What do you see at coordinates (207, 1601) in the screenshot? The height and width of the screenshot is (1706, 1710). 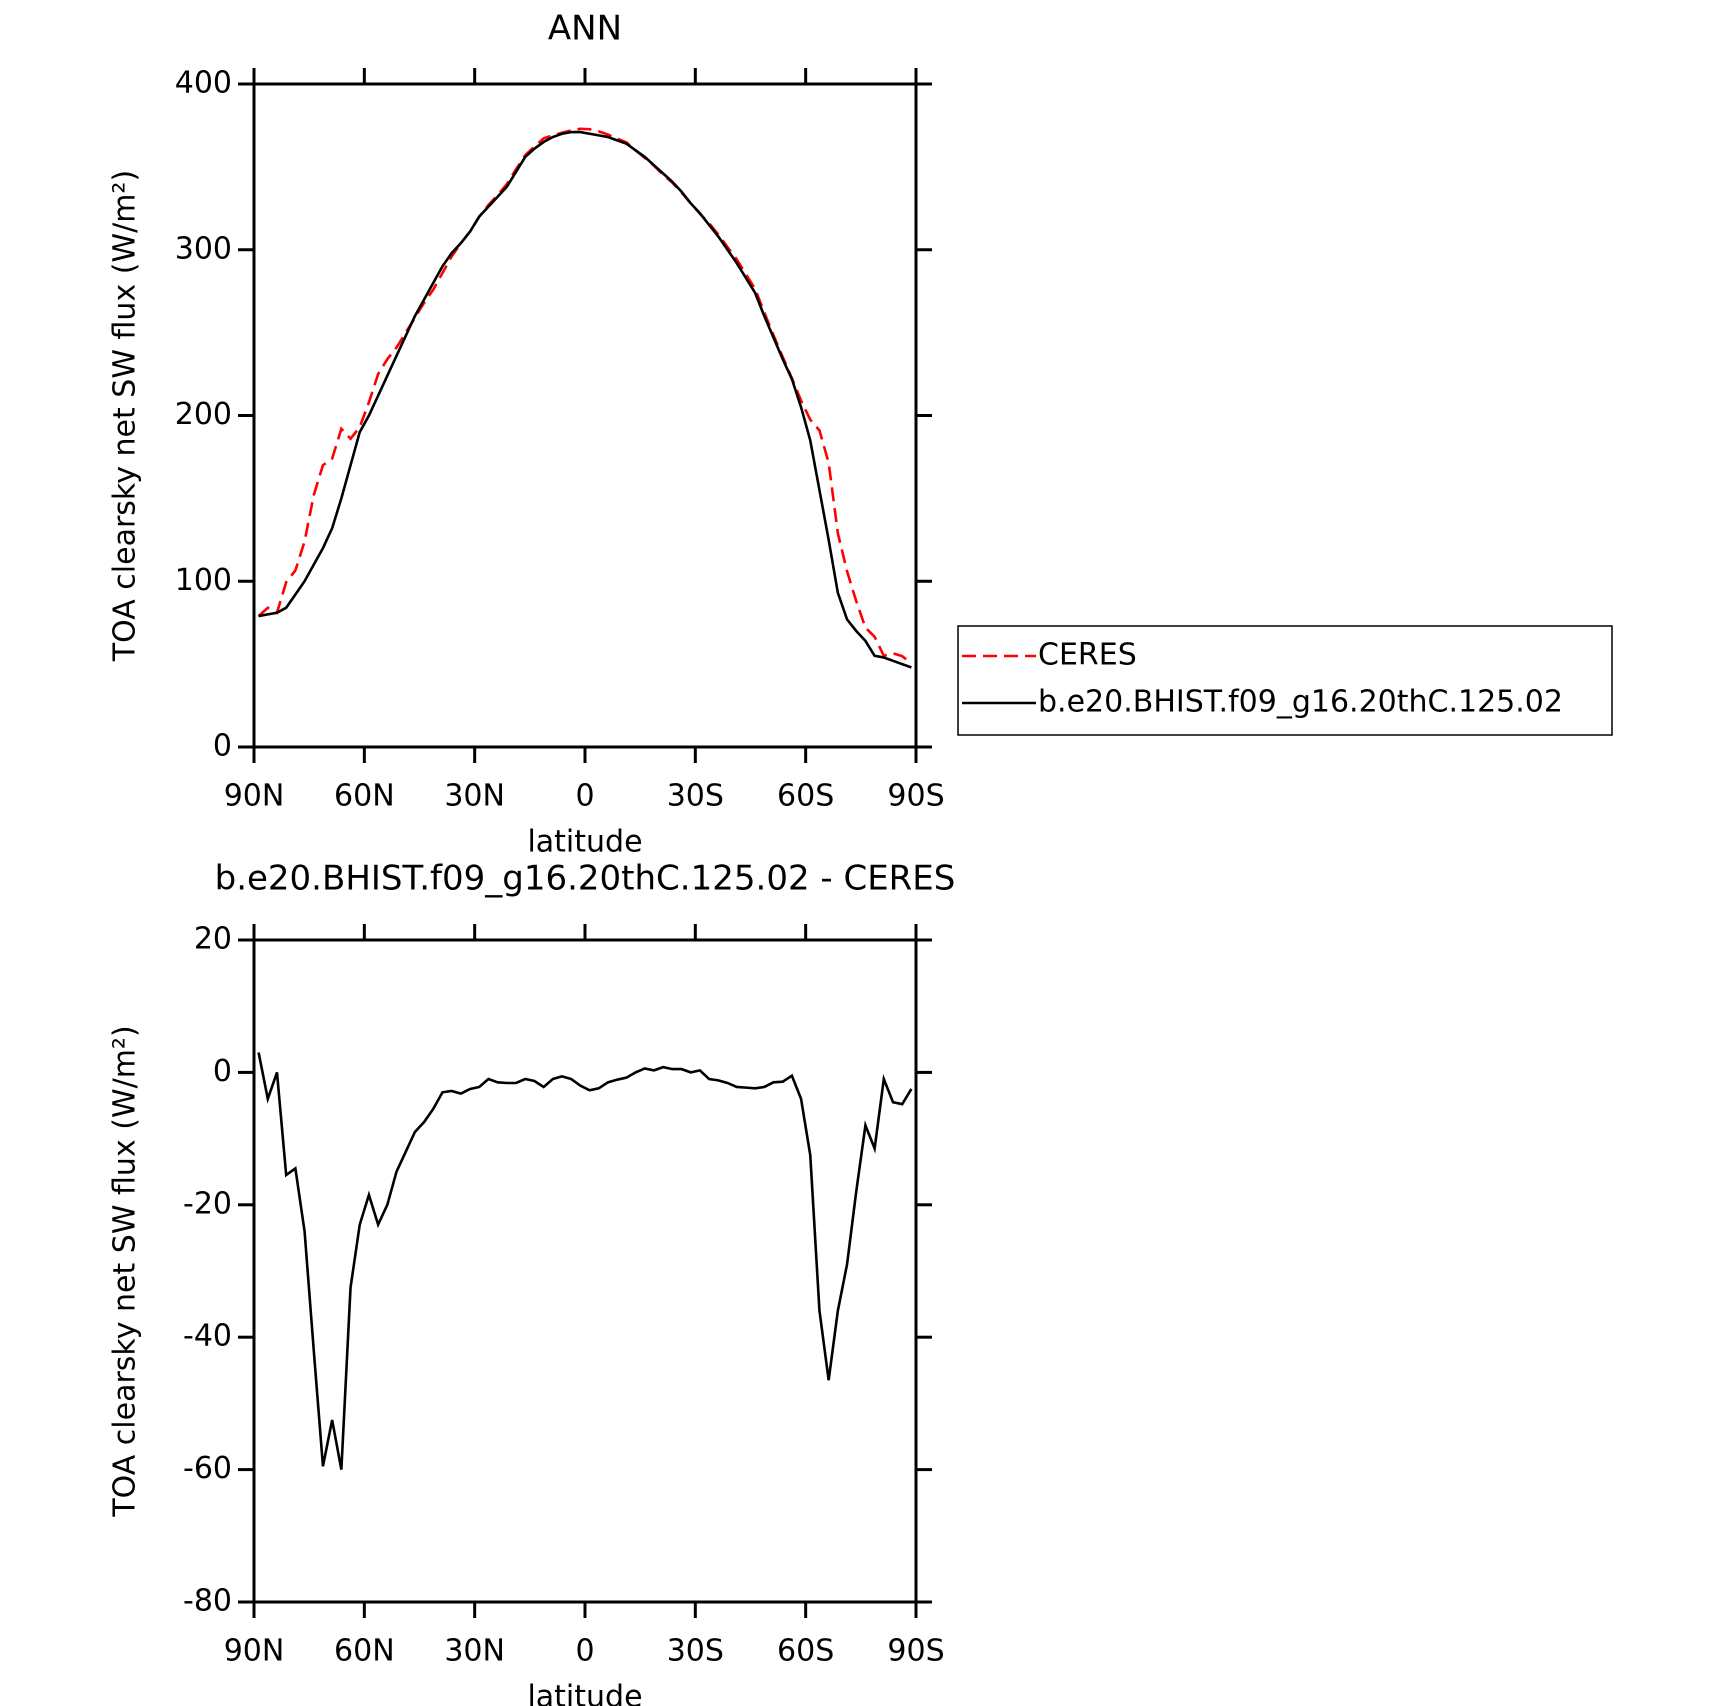 I see `y-tick-label: -80` at bounding box center [207, 1601].